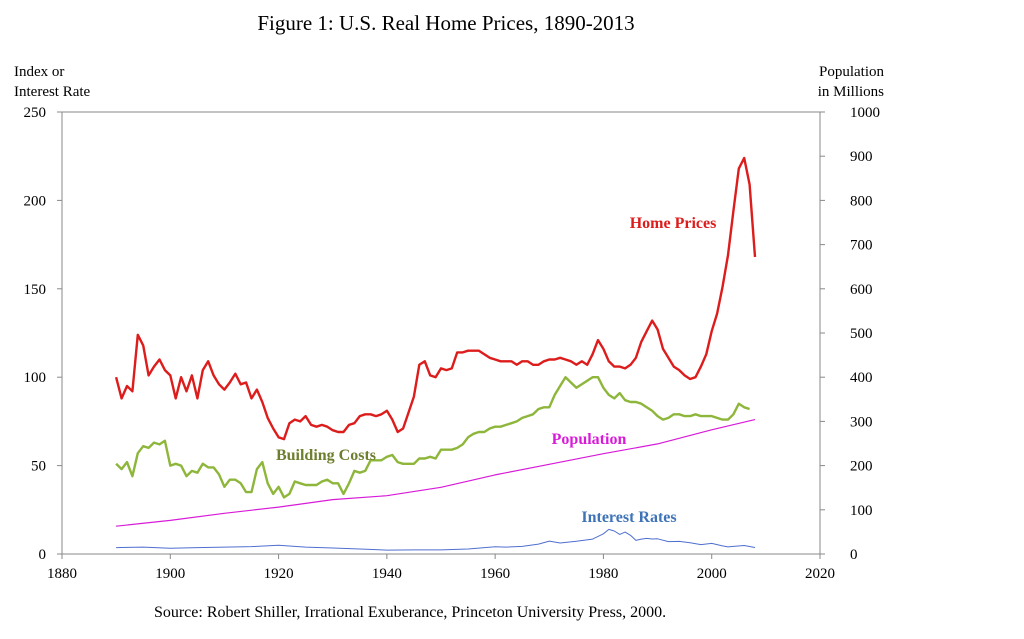 The height and width of the screenshot is (639, 1024). I want to click on building-costs-label: Building Costs, so click(326, 455).